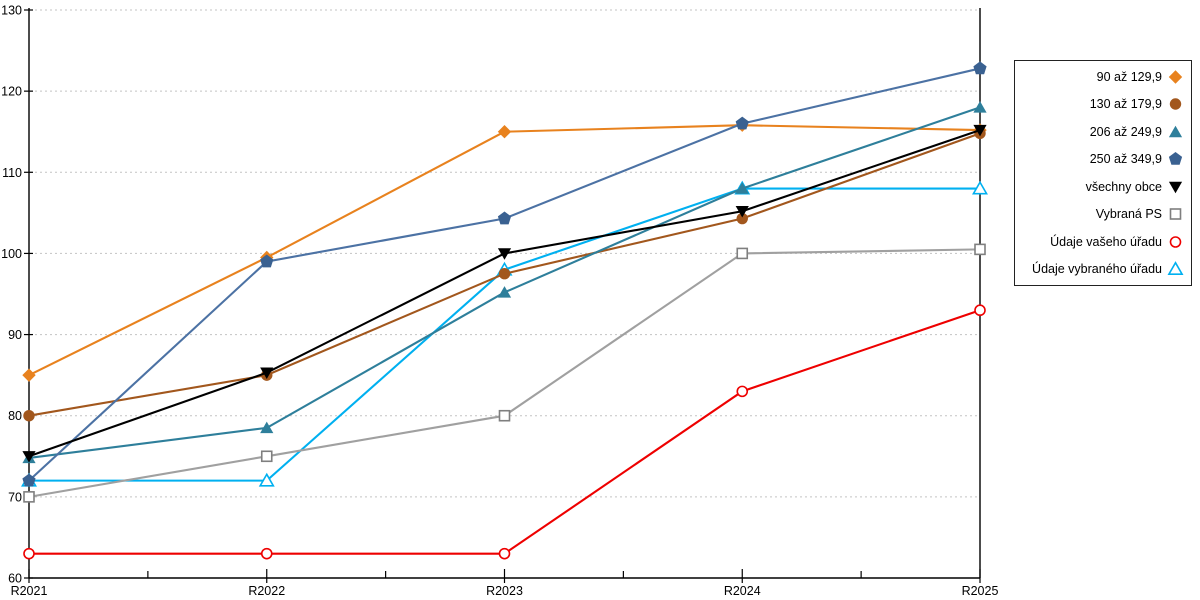  What do you see at coordinates (1175, 77) in the screenshot?
I see `diamond-icon` at bounding box center [1175, 77].